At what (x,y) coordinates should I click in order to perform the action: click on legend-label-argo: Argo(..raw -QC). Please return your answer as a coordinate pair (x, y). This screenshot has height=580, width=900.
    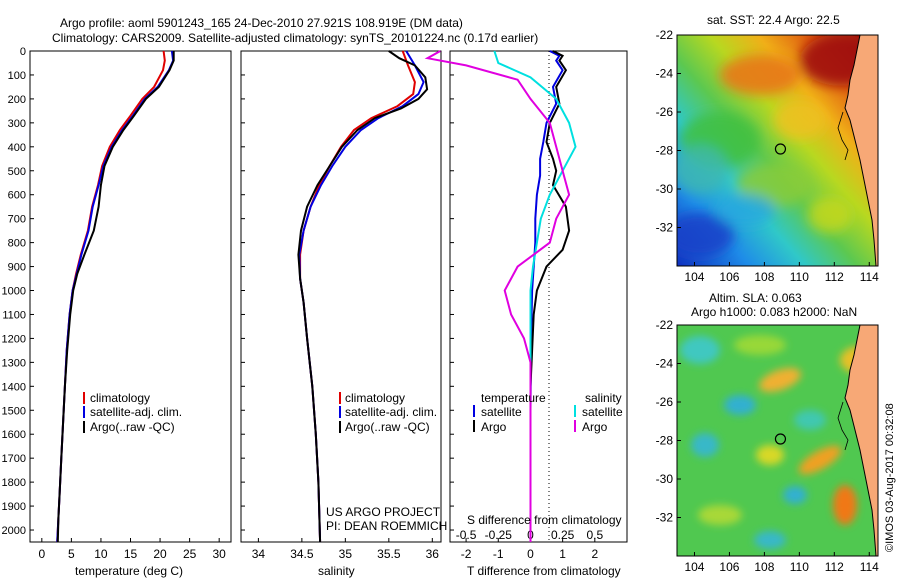
    Looking at the image, I should click on (132, 427).